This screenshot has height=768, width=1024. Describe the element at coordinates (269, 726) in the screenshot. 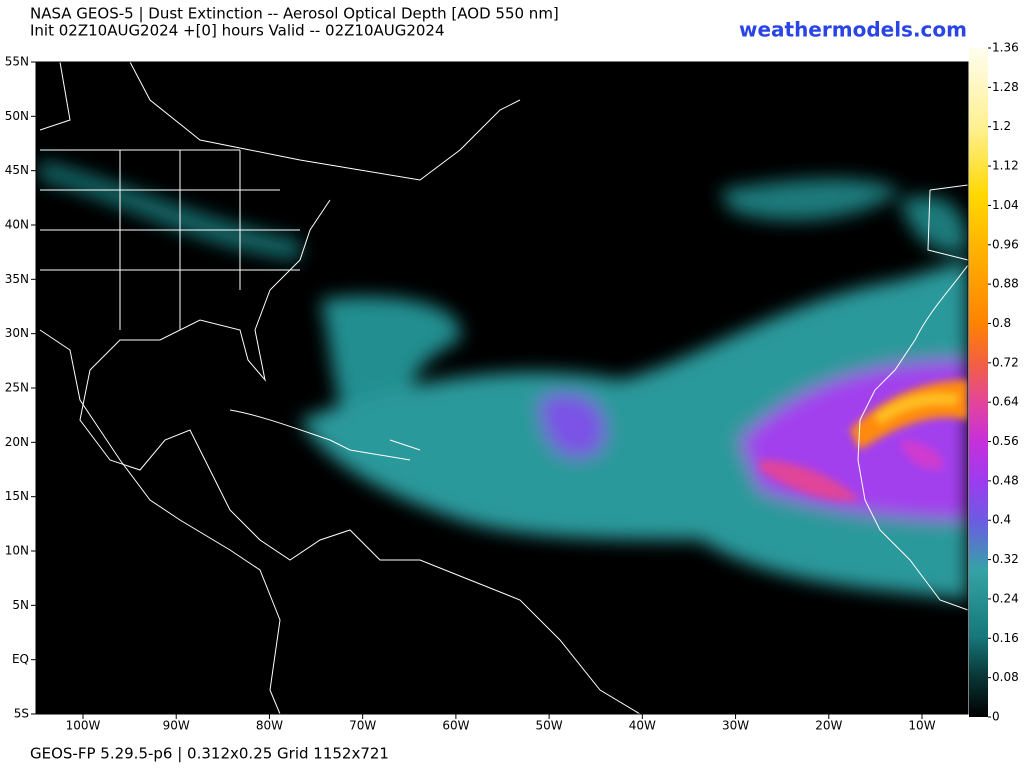

I see `lon-label: 80W` at that location.